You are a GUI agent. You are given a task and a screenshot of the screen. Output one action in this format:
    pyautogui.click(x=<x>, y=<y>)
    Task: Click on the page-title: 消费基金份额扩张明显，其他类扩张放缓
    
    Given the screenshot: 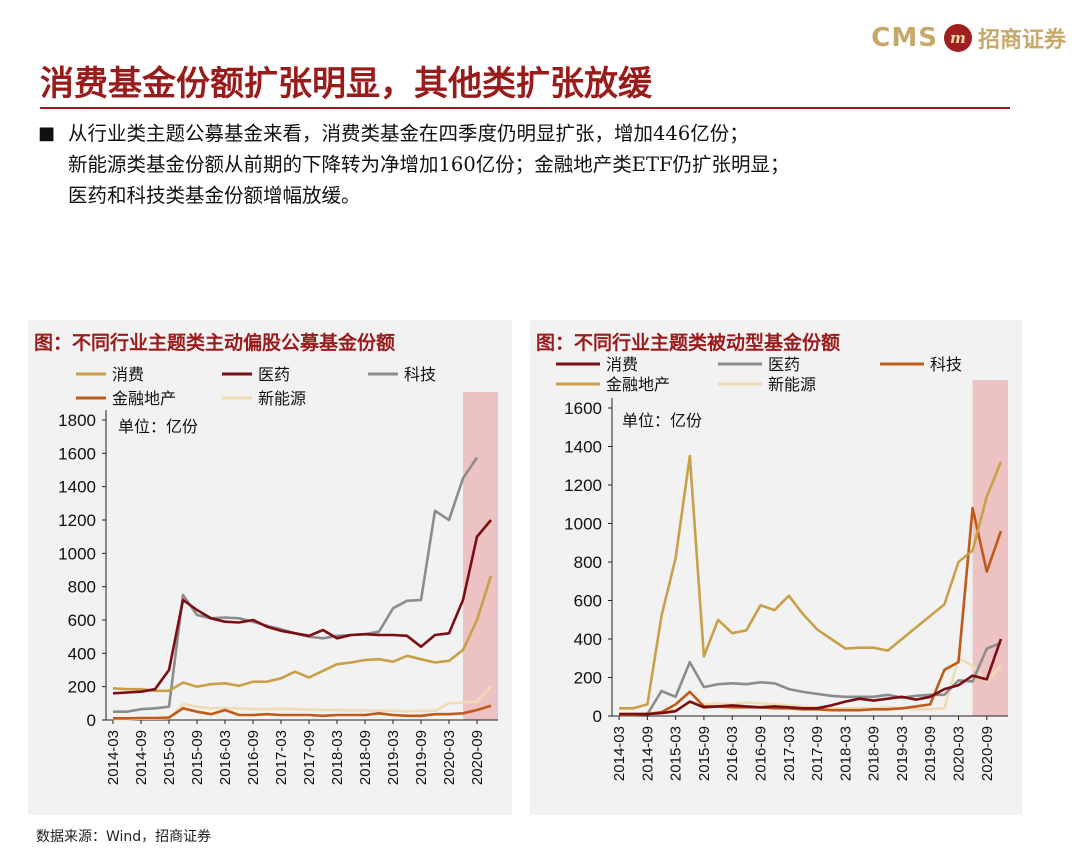 What is the action you would take?
    pyautogui.click(x=346, y=84)
    